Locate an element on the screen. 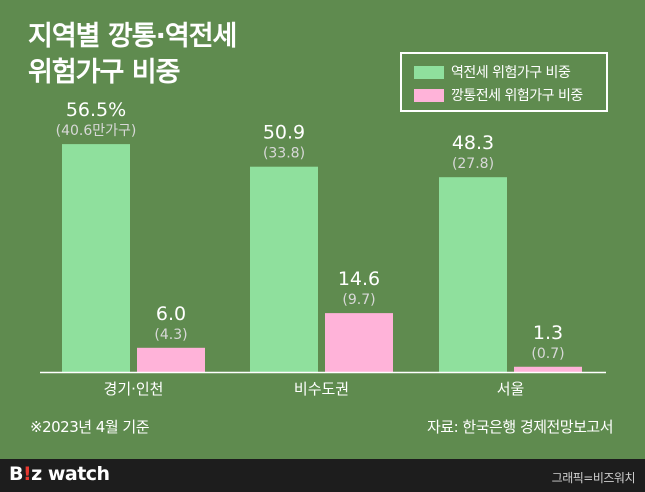 This screenshot has height=492, width=645. value-label-empty-2: 1.3 is located at coordinates (548, 333).